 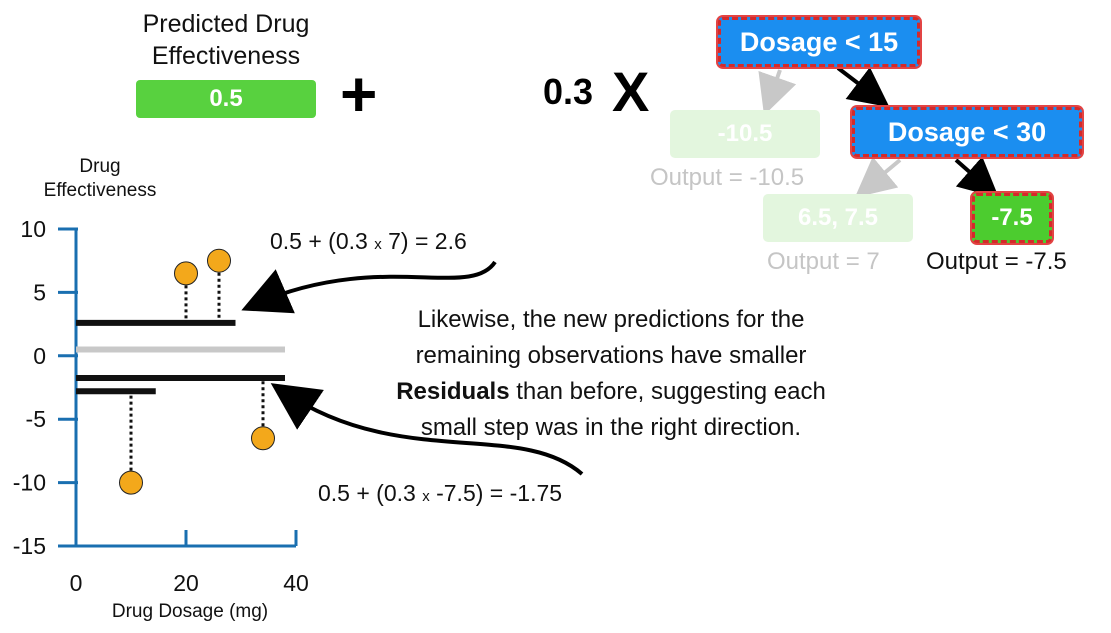 What do you see at coordinates (296, 583) in the screenshot?
I see `x-tick-label: 40` at bounding box center [296, 583].